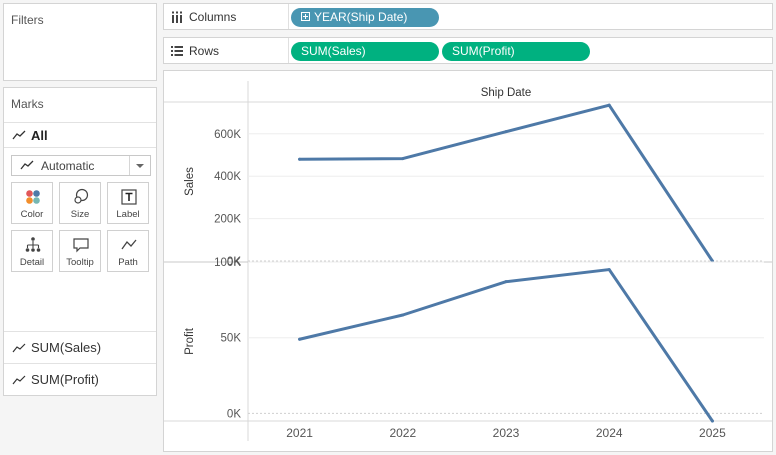 The image size is (776, 455). What do you see at coordinates (33, 197) in the screenshot?
I see `color-dots-icon` at bounding box center [33, 197].